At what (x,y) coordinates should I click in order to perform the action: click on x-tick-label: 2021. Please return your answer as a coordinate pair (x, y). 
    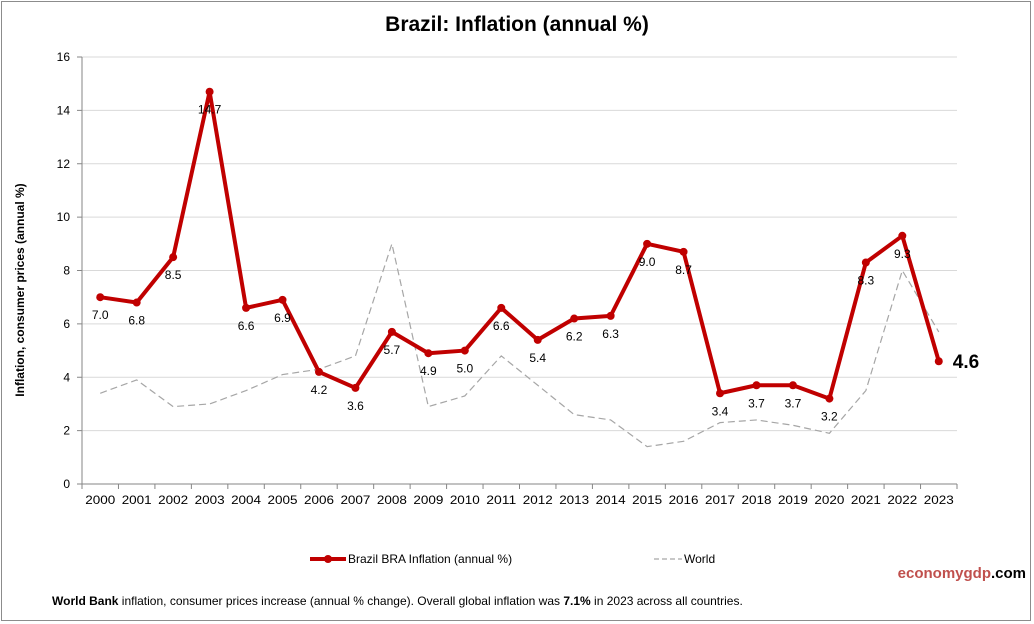
    Looking at the image, I should click on (866, 500).